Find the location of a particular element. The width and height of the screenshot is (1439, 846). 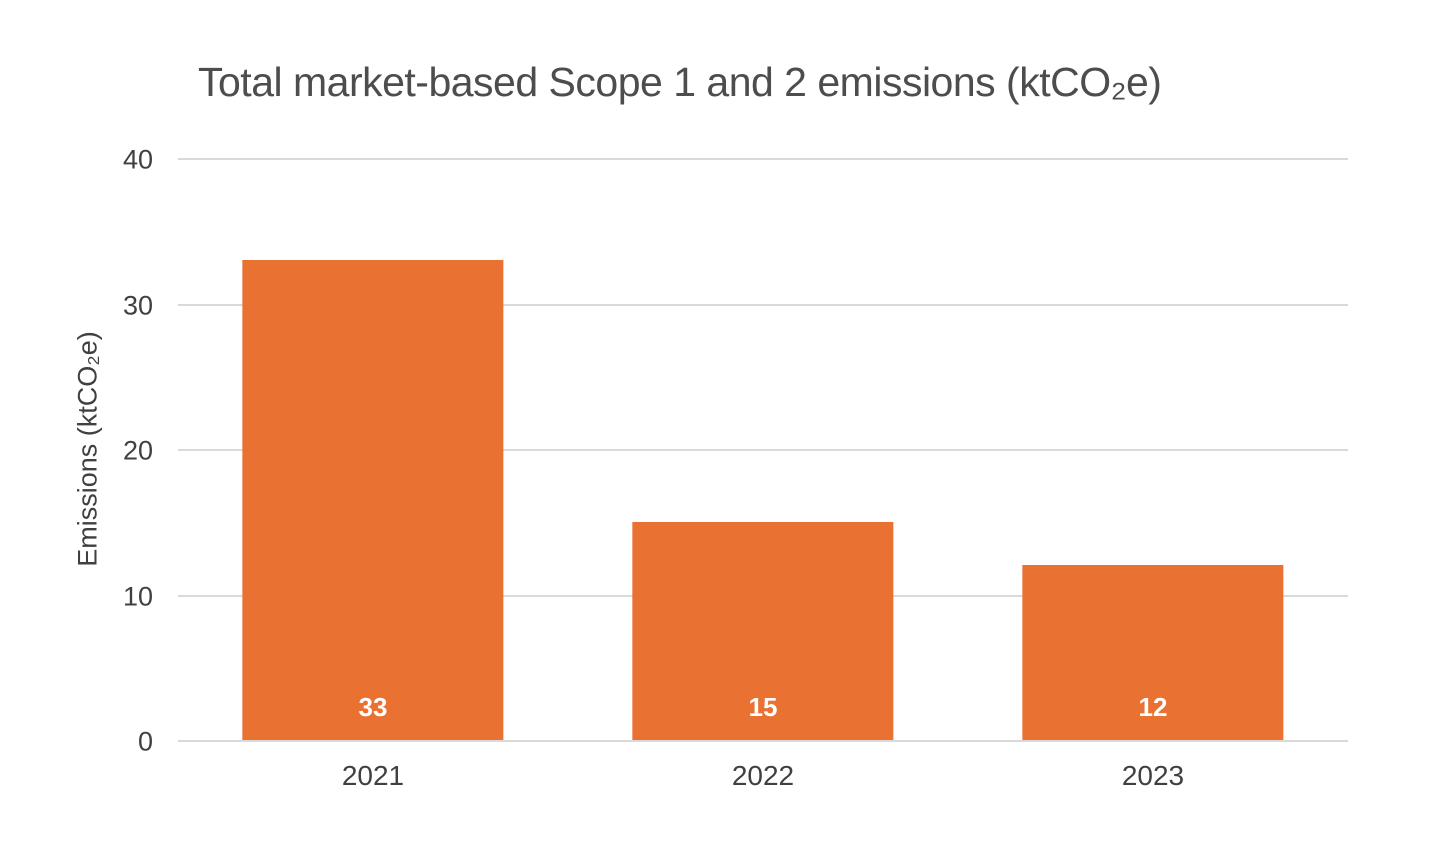

x-axis-labels: 2021 2022 2023 is located at coordinates (763, 776).